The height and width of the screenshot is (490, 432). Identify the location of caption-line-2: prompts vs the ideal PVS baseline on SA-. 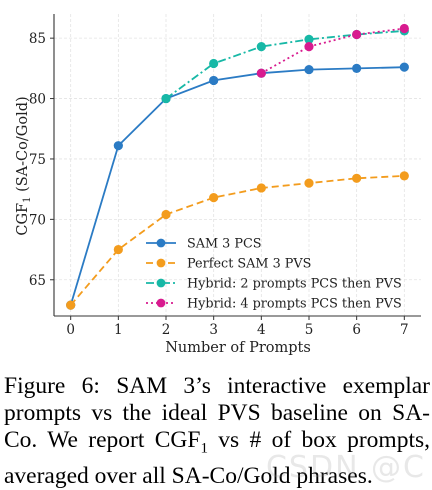
(217, 413).